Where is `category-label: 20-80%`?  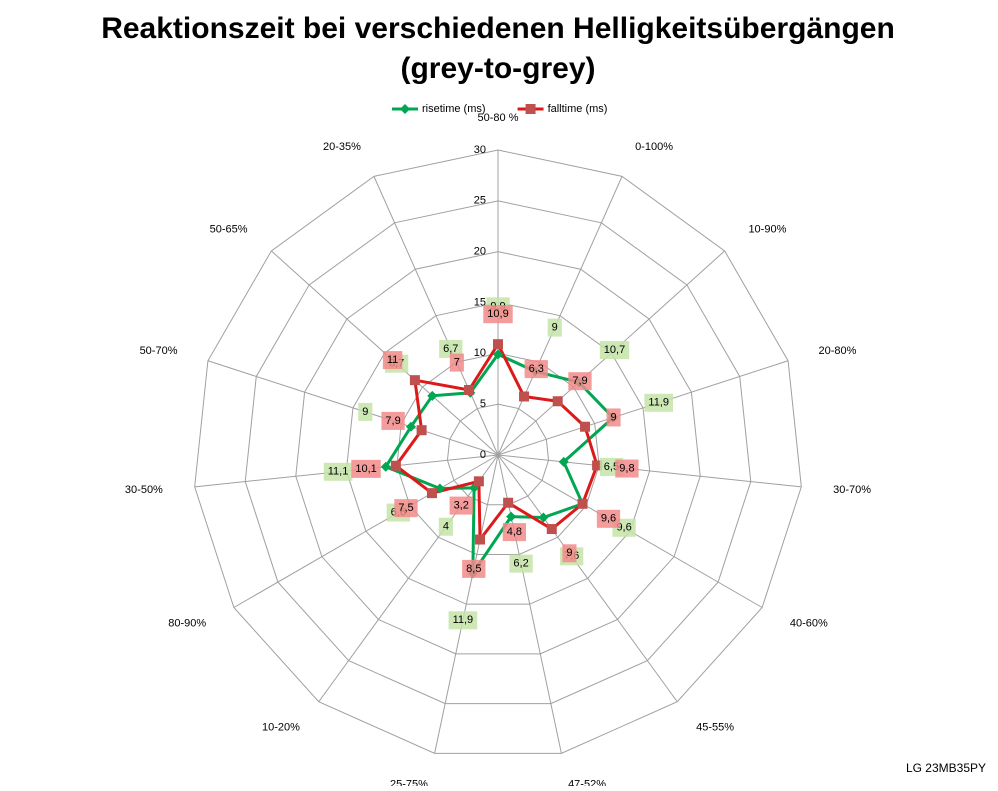
category-label: 20-80% is located at coordinates (838, 351).